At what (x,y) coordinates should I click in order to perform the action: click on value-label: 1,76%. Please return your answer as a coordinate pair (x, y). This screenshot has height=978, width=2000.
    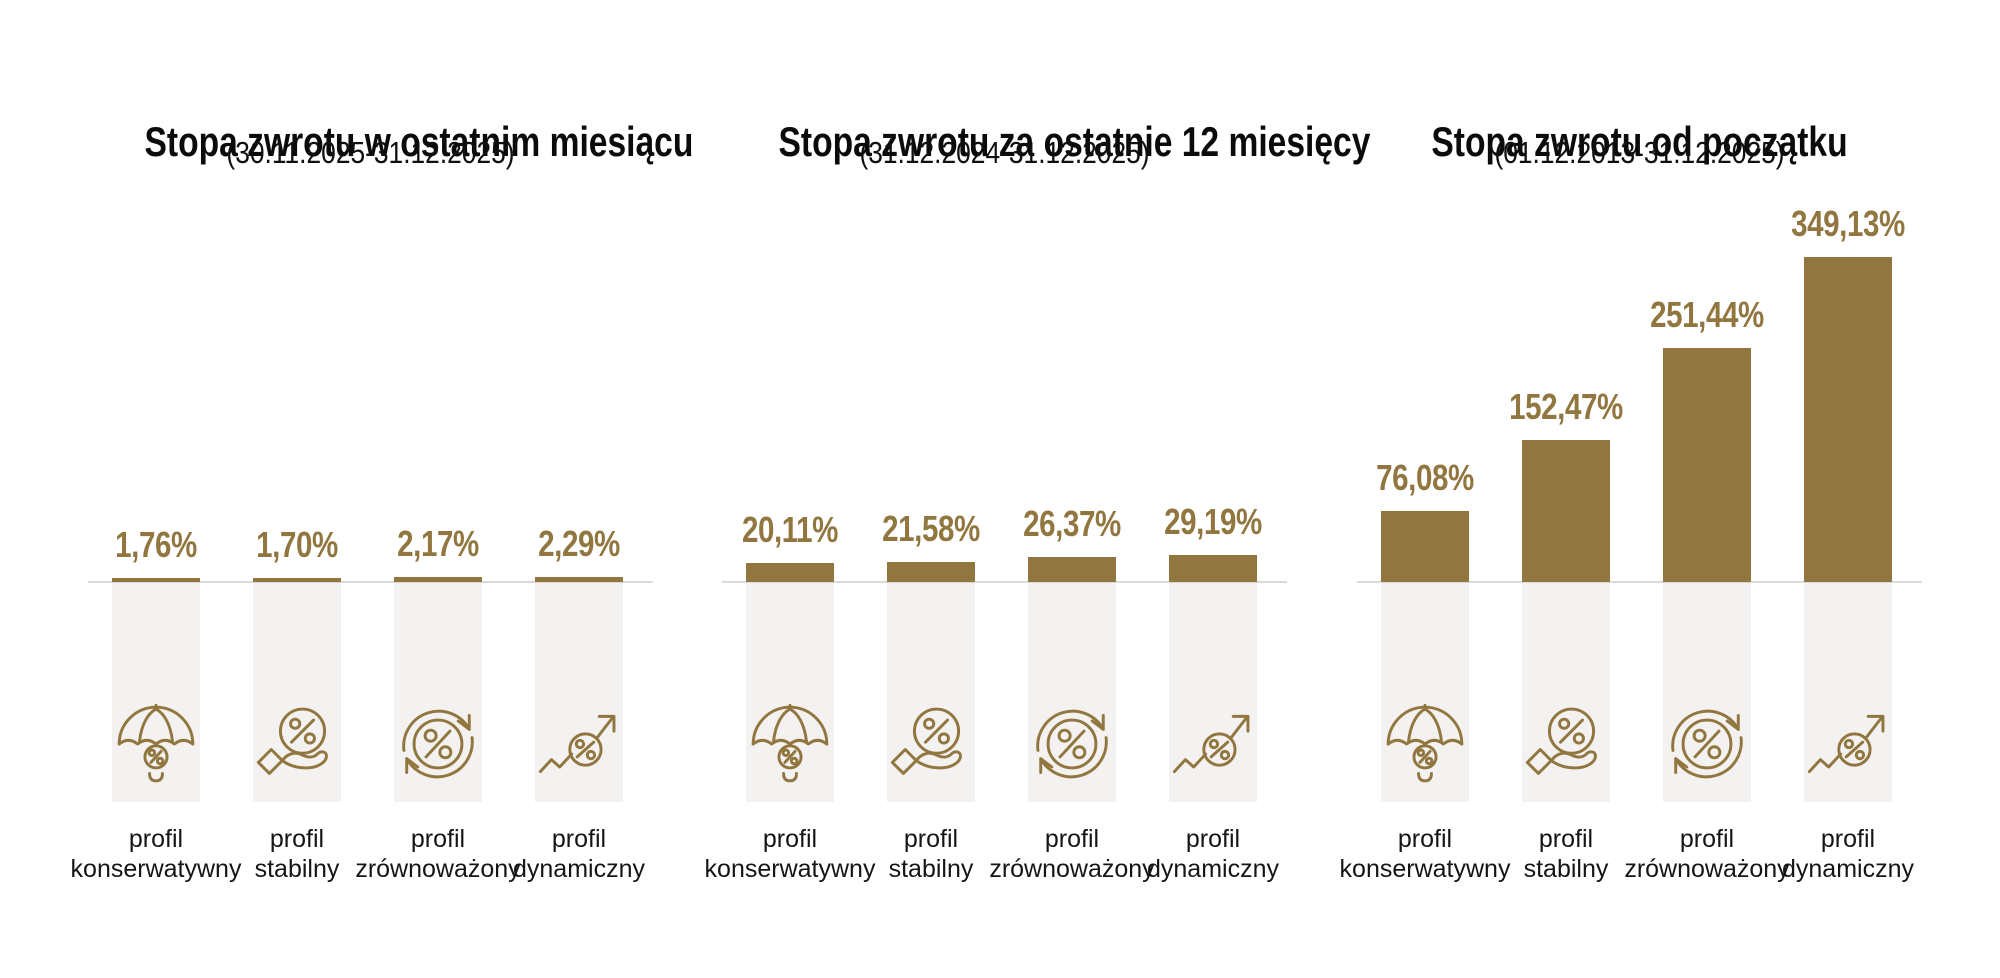
    Looking at the image, I should click on (156, 544).